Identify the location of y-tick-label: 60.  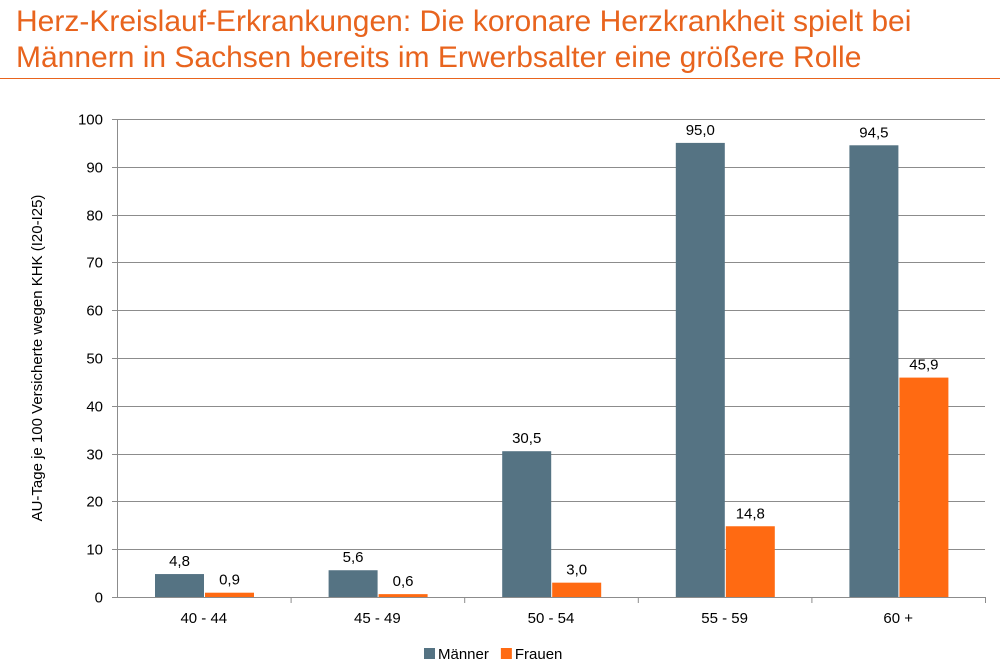
(94, 311).